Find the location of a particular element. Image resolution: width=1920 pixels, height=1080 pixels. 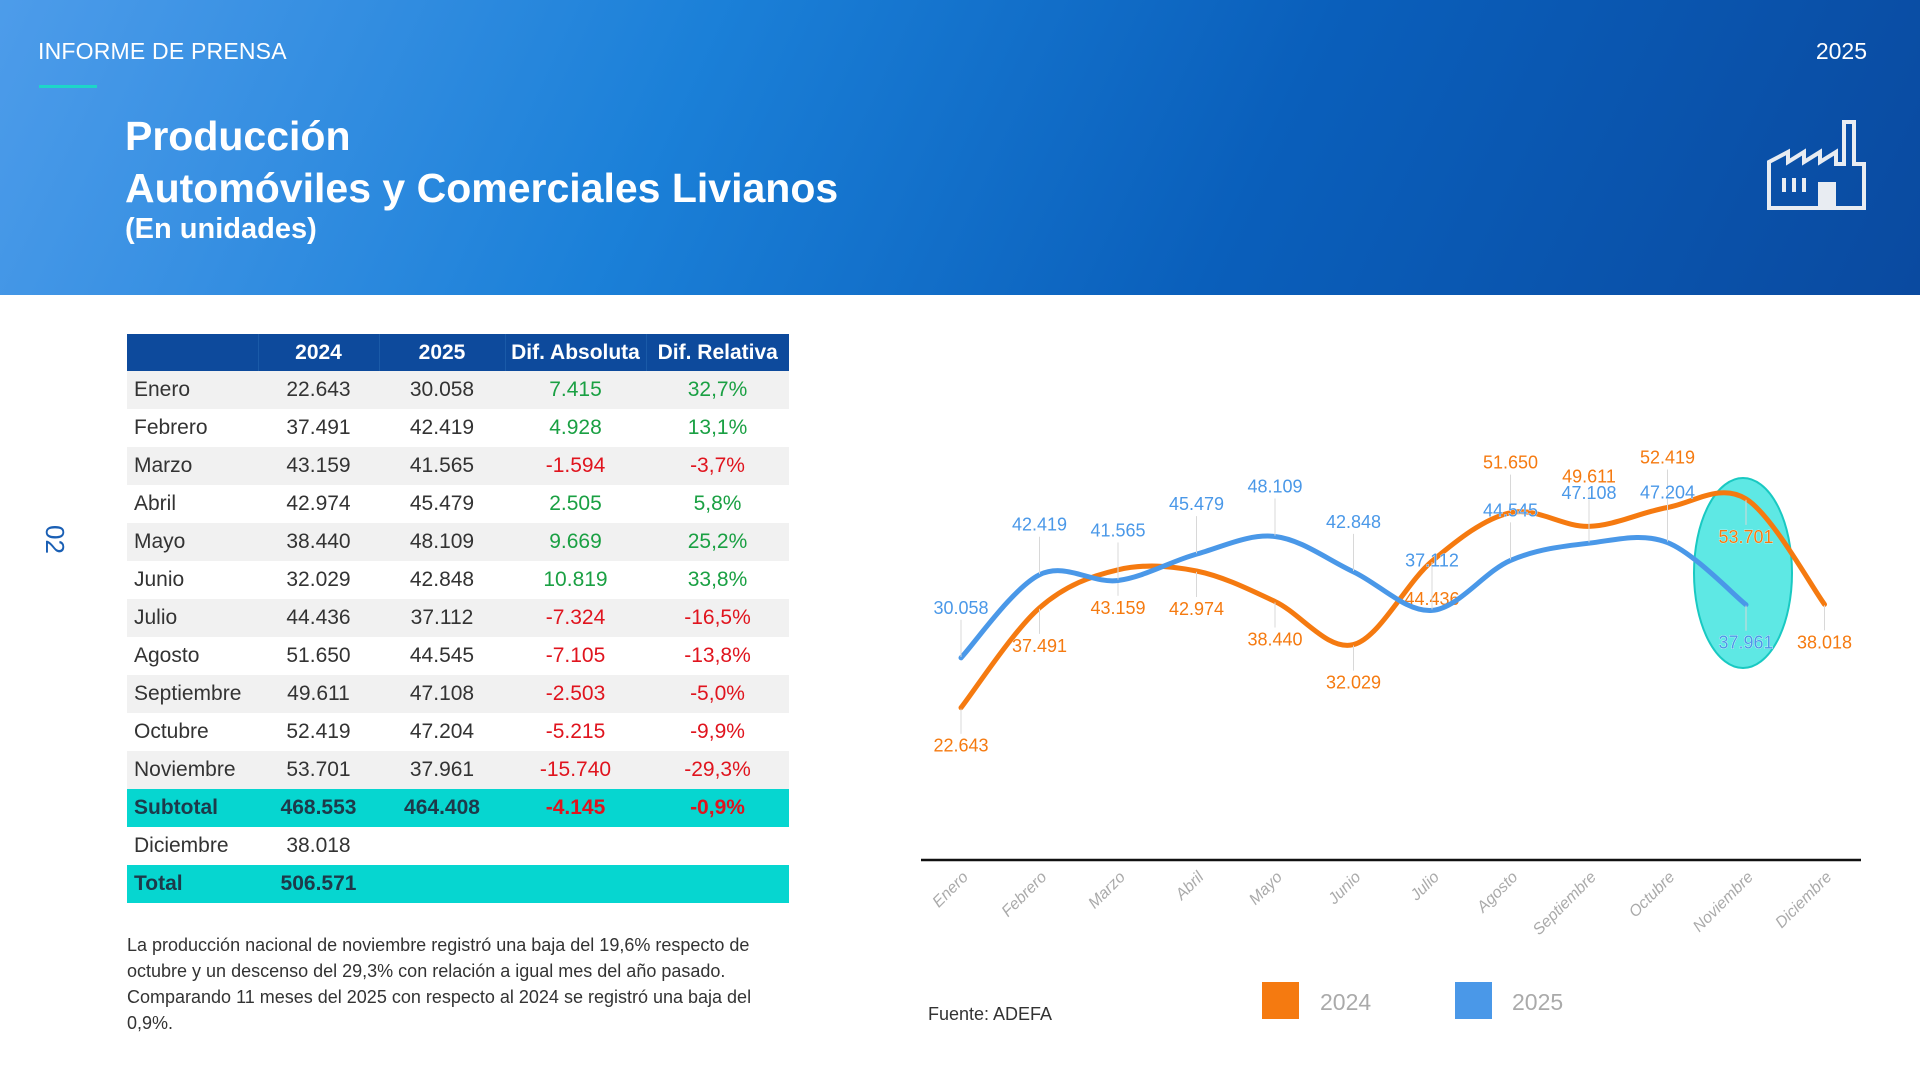

data-label-2025: 45.479 is located at coordinates (1196, 504).